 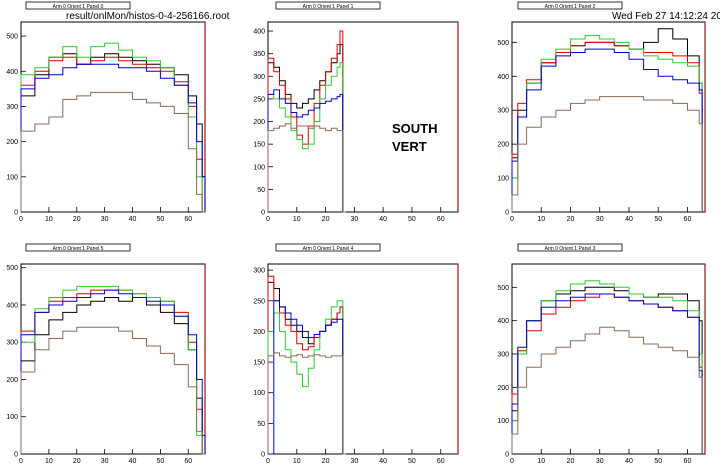 I want to click on y-tick-label: 250, so click(x=259, y=301).